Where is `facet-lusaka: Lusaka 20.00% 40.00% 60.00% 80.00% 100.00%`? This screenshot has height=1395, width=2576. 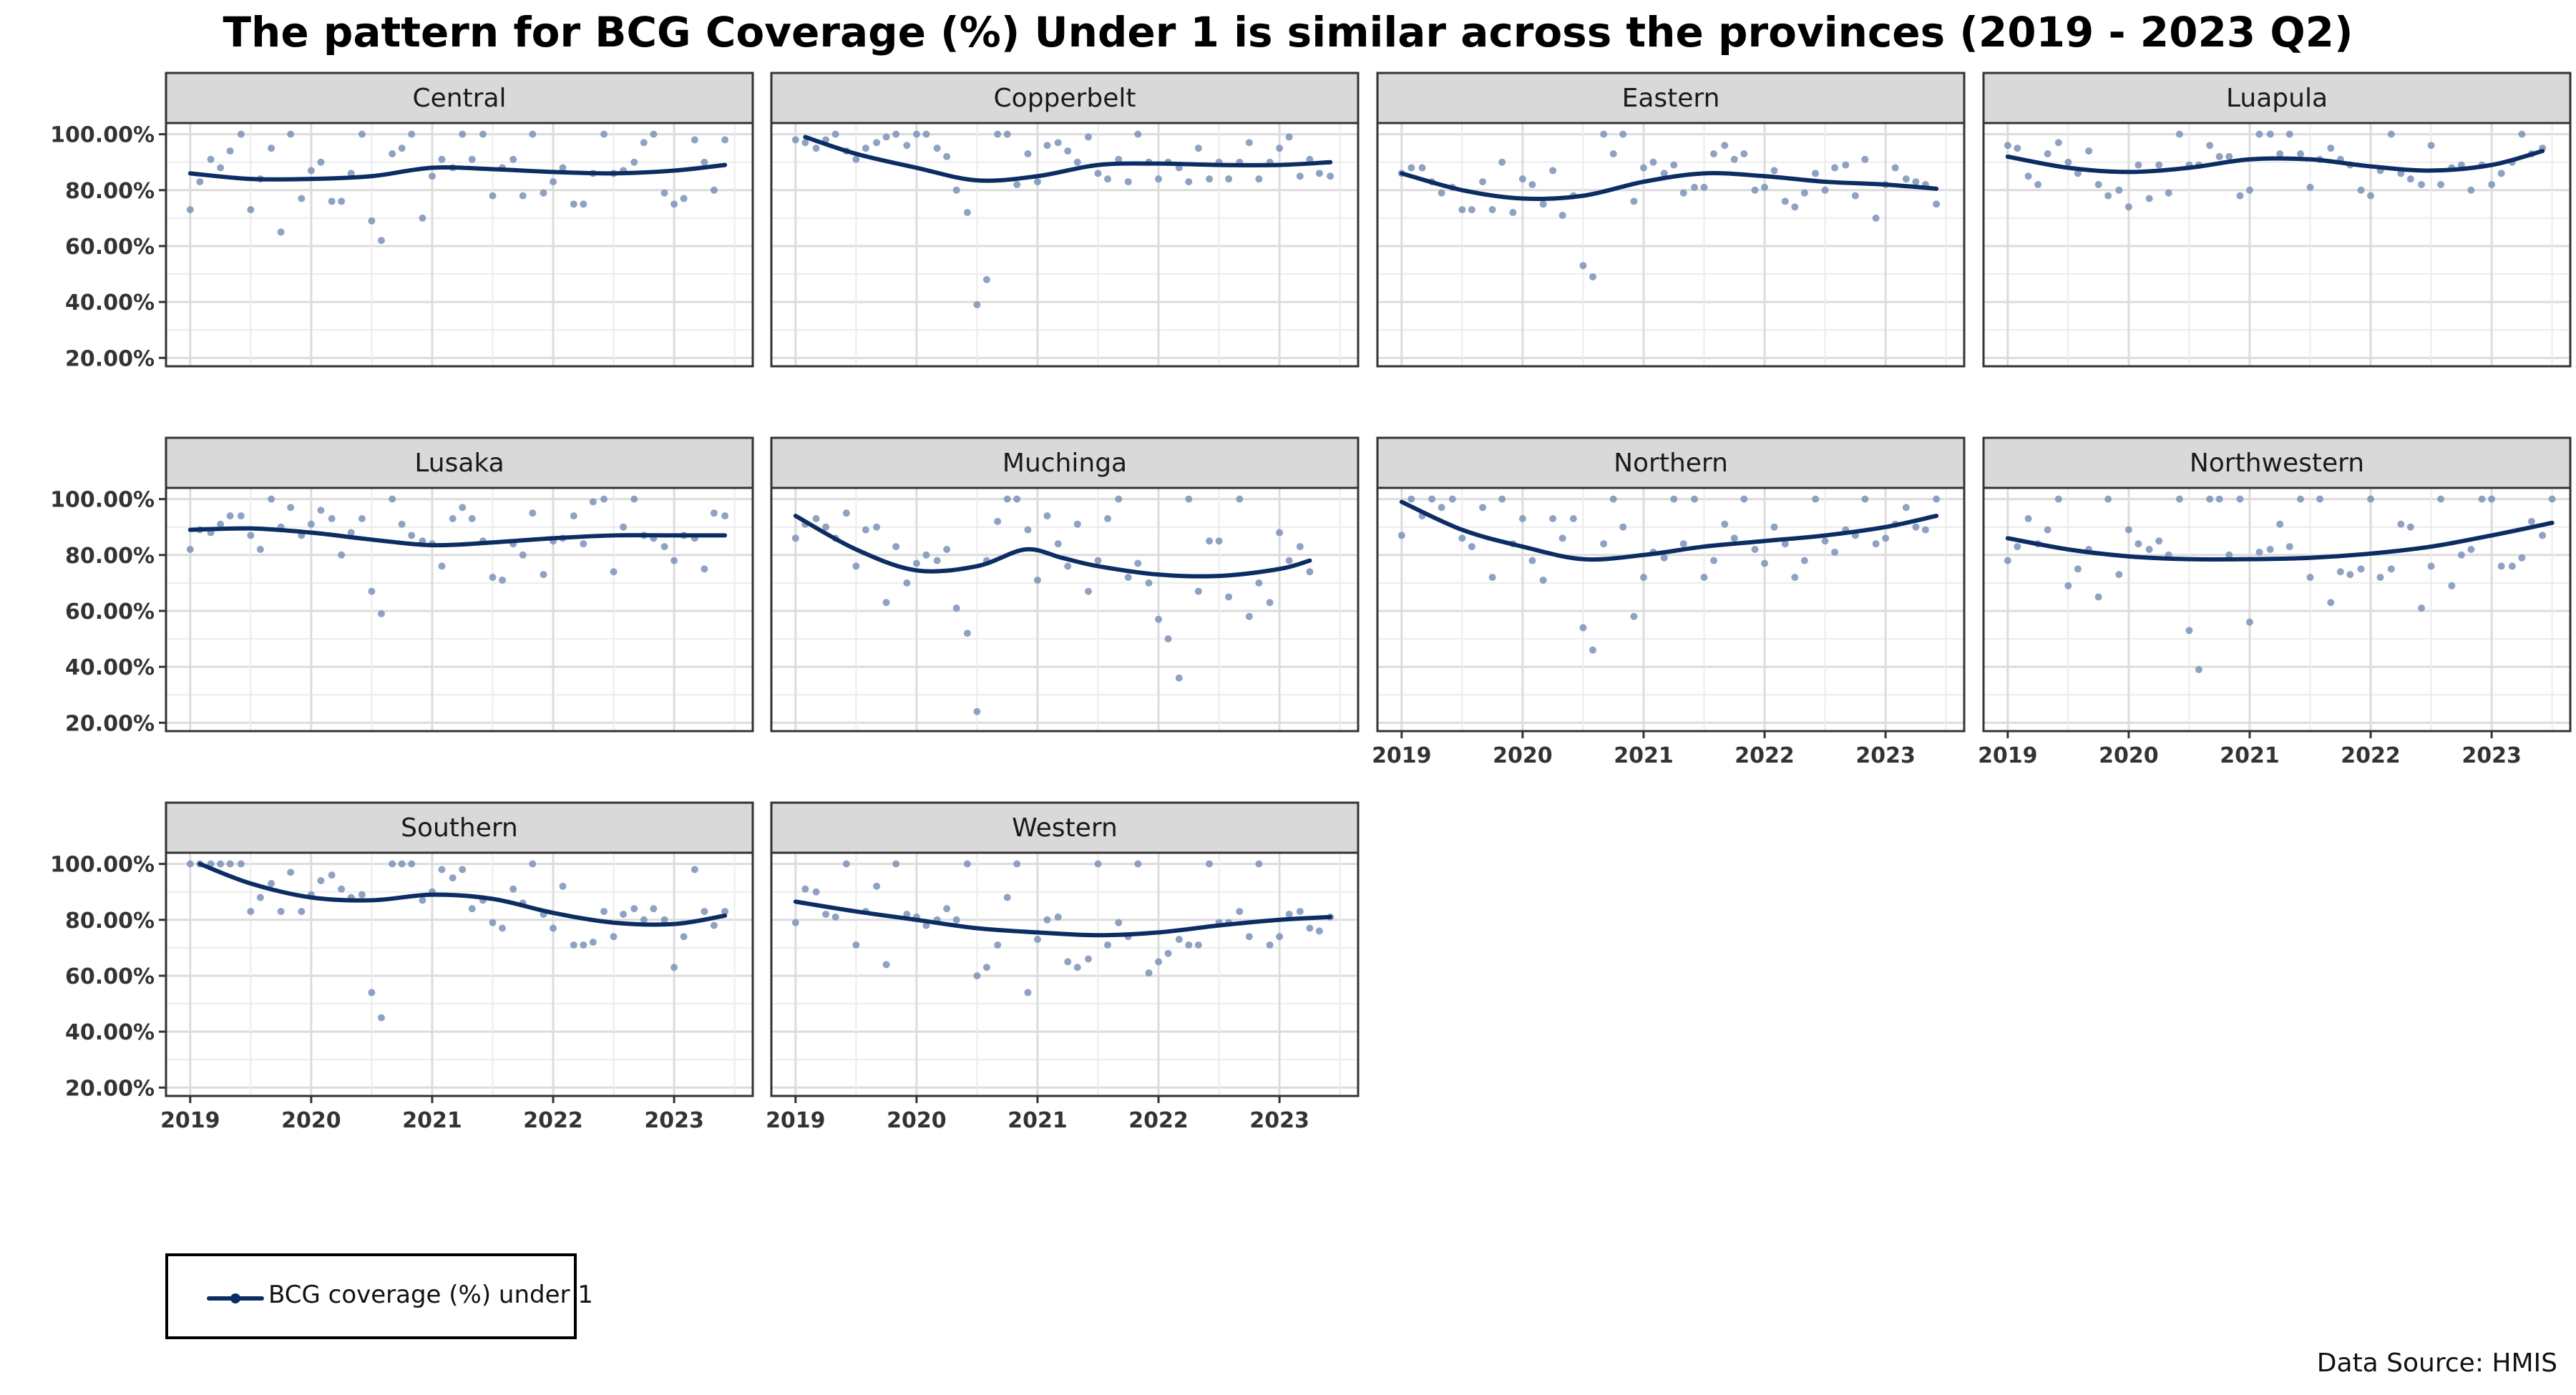 facet-lusaka: Lusaka 20.00% 40.00% 60.00% 80.00% 100.00% is located at coordinates (402, 586).